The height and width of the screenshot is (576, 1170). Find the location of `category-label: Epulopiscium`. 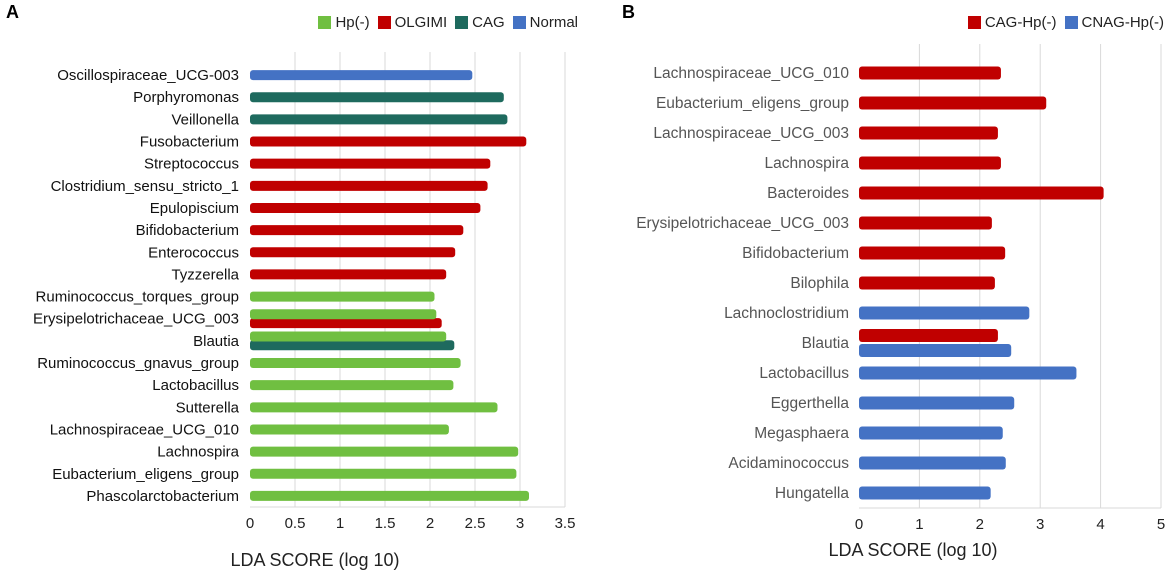

category-label: Epulopiscium is located at coordinates (194, 208).